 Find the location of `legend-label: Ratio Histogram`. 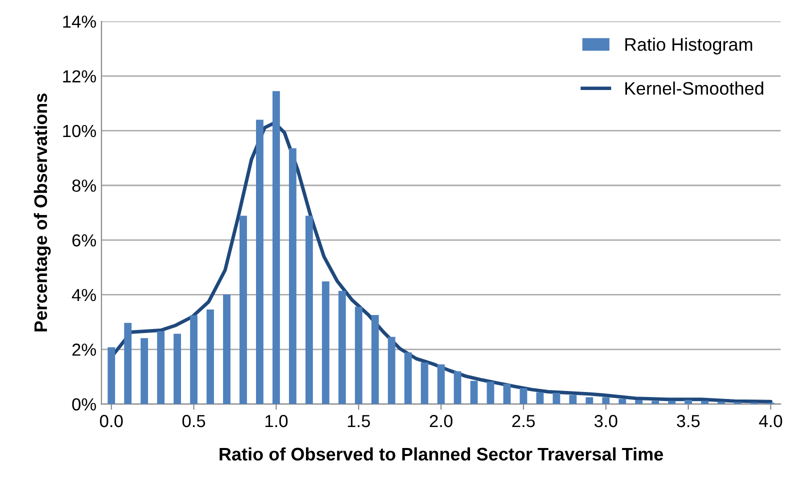

legend-label: Ratio Histogram is located at coordinates (688, 46).